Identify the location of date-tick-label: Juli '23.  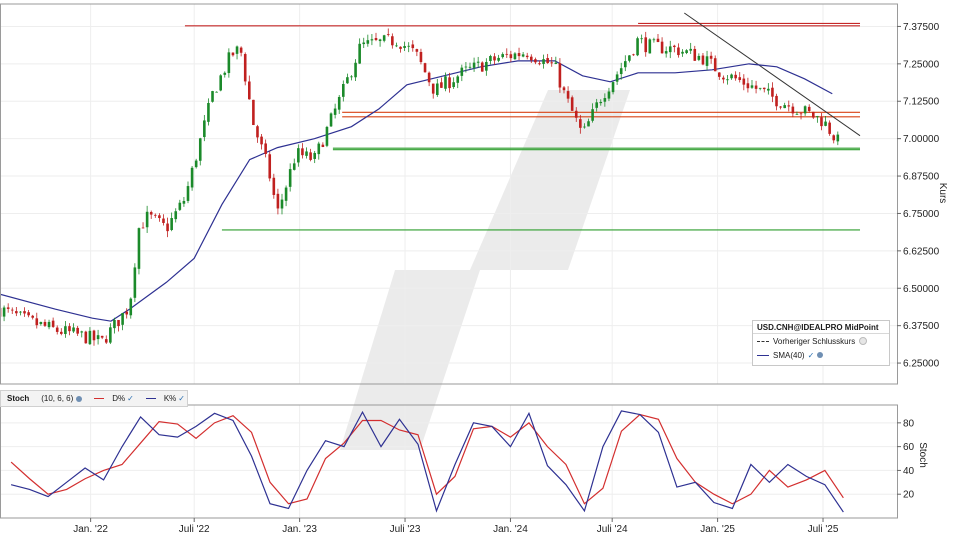
(405, 529).